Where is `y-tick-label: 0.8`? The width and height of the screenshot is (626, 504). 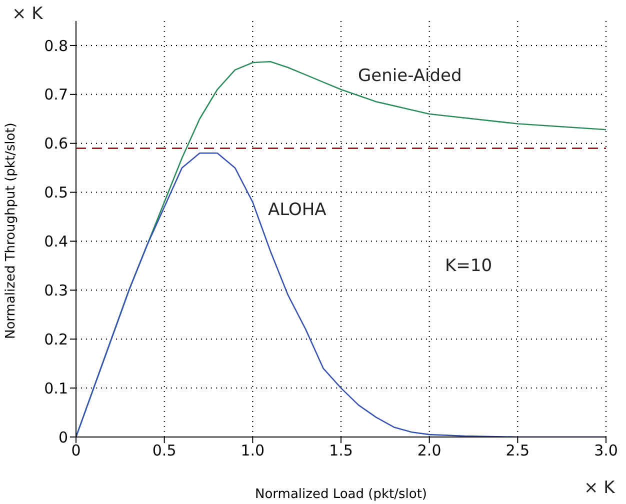 y-tick-label: 0.8 is located at coordinates (56, 45).